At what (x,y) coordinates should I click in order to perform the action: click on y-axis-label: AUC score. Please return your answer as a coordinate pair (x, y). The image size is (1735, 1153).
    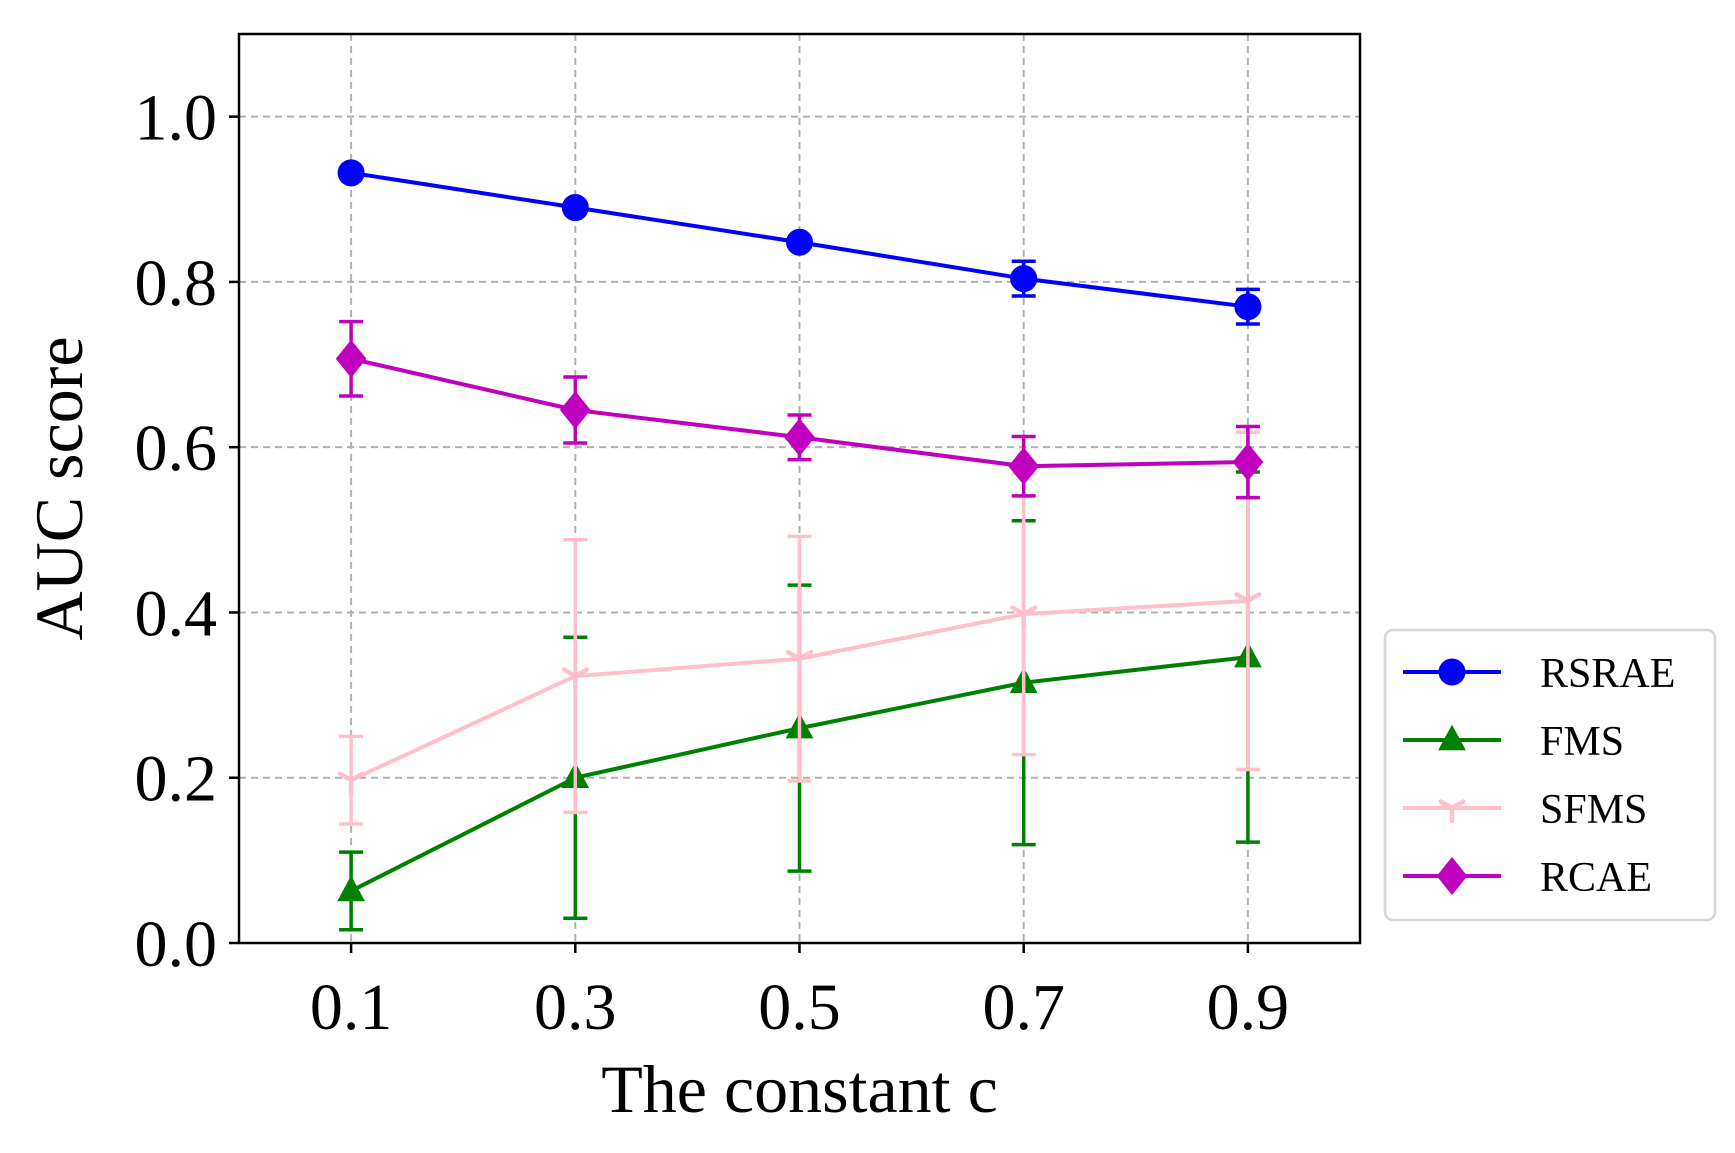
    Looking at the image, I should click on (59, 488).